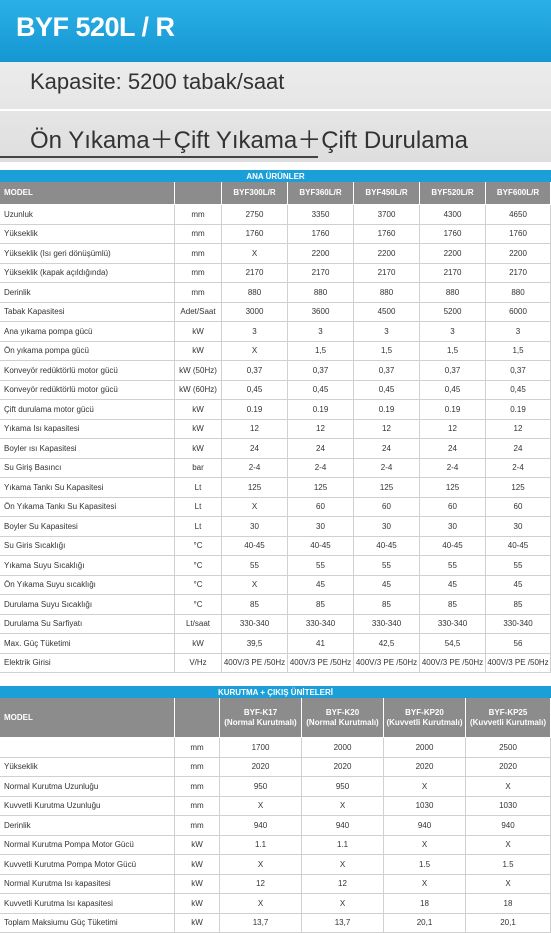 The image size is (551, 933). What do you see at coordinates (387, 312) in the screenshot?
I see `value: 4500` at bounding box center [387, 312].